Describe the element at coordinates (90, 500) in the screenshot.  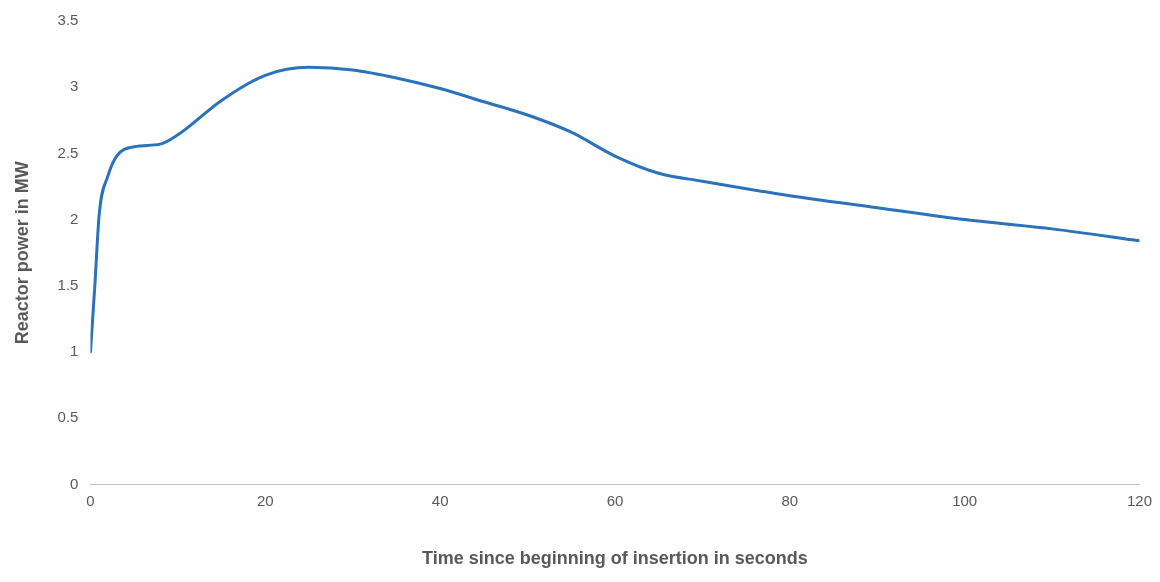
I see `x-tick-label: 0` at that location.